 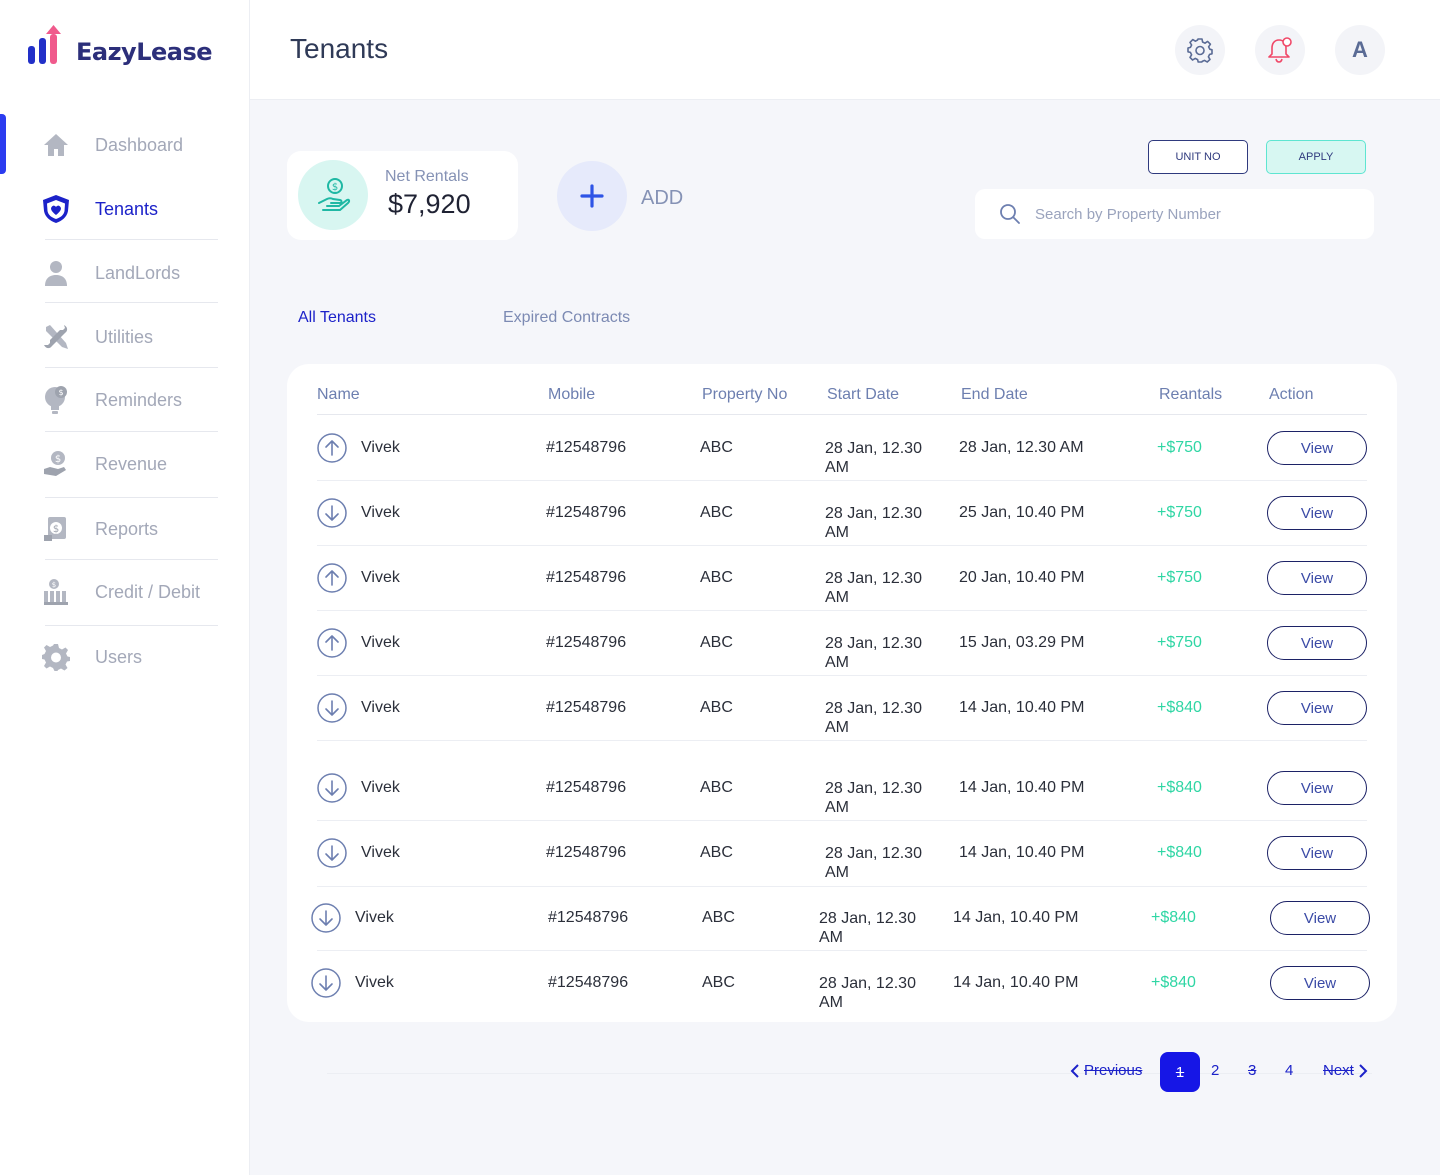 I want to click on report-dollar-icon: $, so click(x=56, y=529).